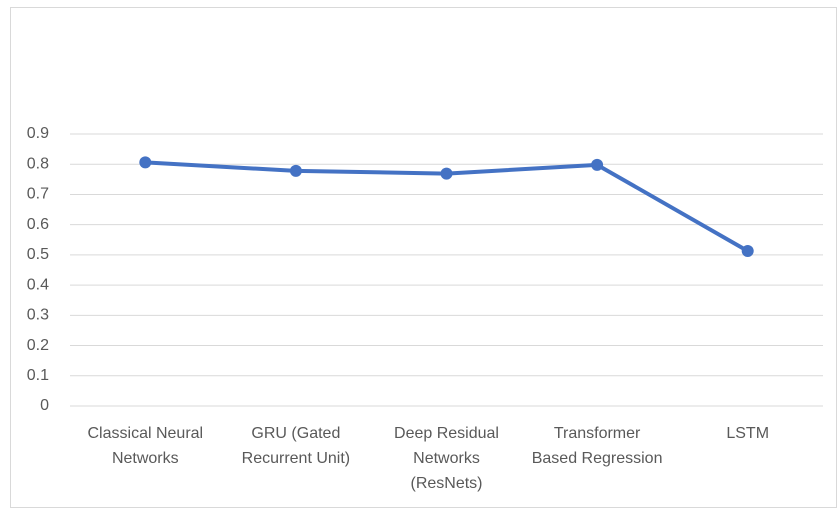 The image size is (838, 508). What do you see at coordinates (38, 284) in the screenshot?
I see `y-tick-label: 0.4` at bounding box center [38, 284].